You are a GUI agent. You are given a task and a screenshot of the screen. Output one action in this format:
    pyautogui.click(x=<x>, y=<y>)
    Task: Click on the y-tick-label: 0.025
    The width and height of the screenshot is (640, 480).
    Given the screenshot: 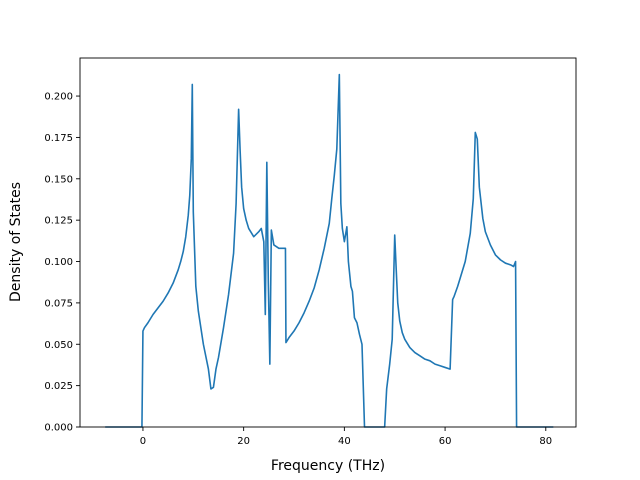 What is the action you would take?
    pyautogui.click(x=58, y=386)
    